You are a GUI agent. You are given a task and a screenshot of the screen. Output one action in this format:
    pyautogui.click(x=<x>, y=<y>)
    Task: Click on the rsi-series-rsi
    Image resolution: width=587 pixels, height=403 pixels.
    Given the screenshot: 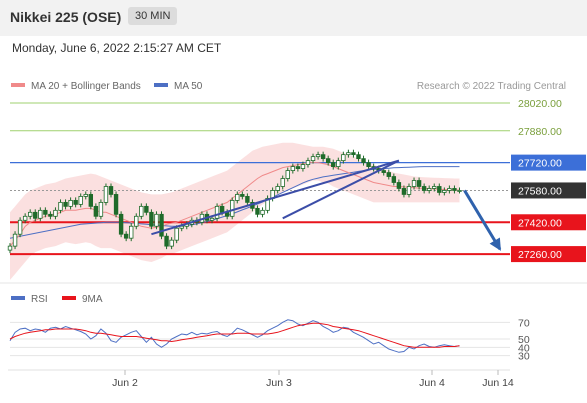 What is the action you would take?
    pyautogui.click(x=234, y=336)
    